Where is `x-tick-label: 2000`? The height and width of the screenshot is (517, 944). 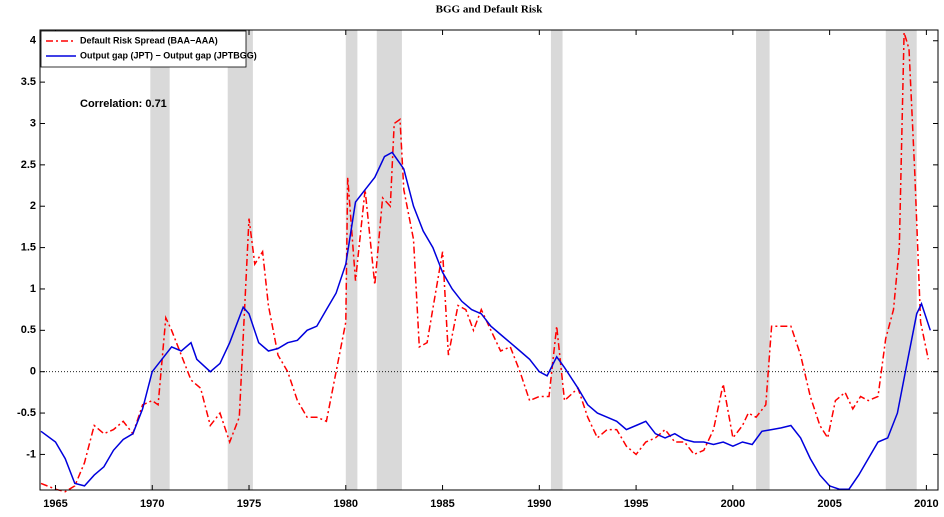
x-tick-label: 2000 is located at coordinates (733, 504).